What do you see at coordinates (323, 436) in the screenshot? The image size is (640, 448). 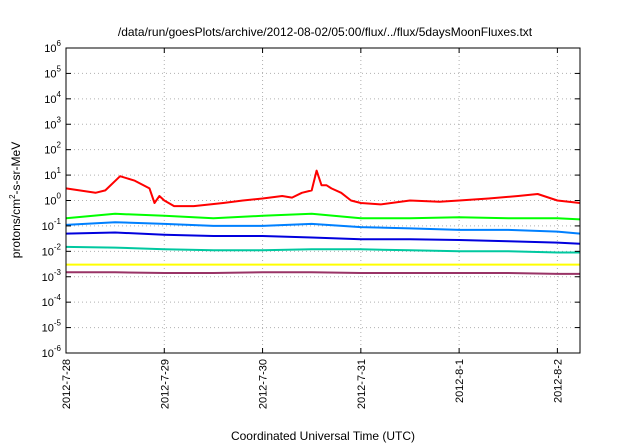 I see `x-axis-label: Coordinated Universal Time (UTC)` at bounding box center [323, 436].